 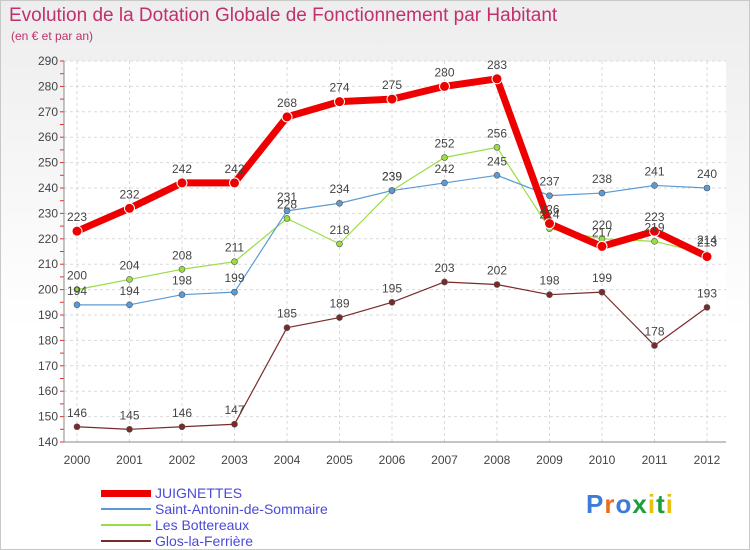 I want to click on y-tick-label: 250, so click(x=48, y=163).